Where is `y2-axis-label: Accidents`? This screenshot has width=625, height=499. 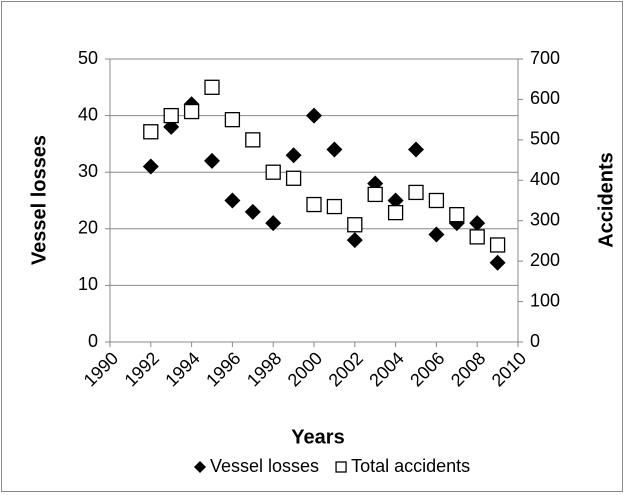 y2-axis-label: Accidents is located at coordinates (606, 200).